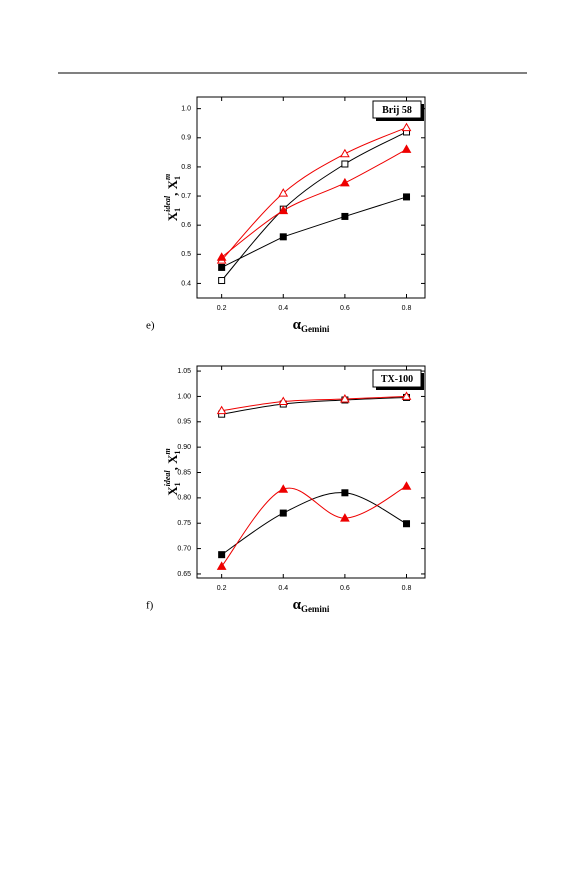 The image size is (585, 888). What do you see at coordinates (184, 472) in the screenshot?
I see `y-tick-label: 0.85` at bounding box center [184, 472].